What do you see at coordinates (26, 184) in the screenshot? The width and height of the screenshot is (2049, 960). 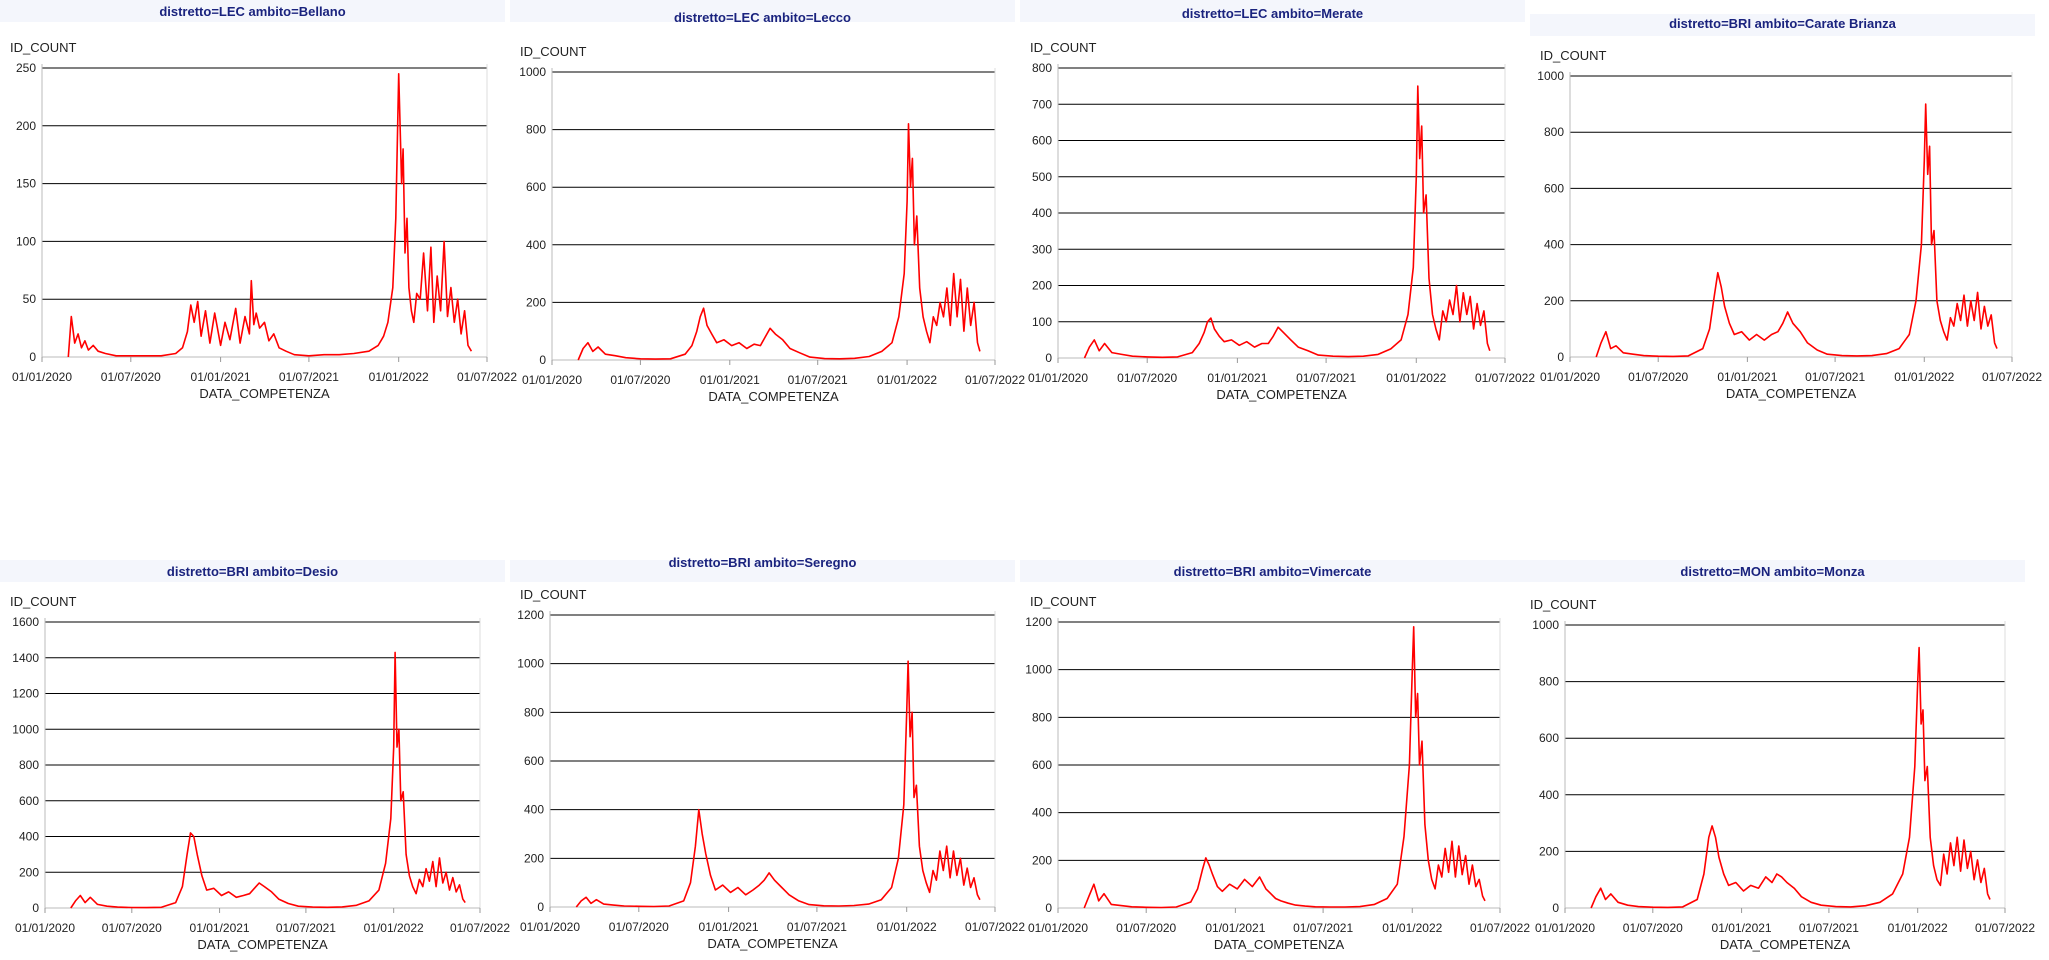 I see `y-tick-label: 150` at bounding box center [26, 184].